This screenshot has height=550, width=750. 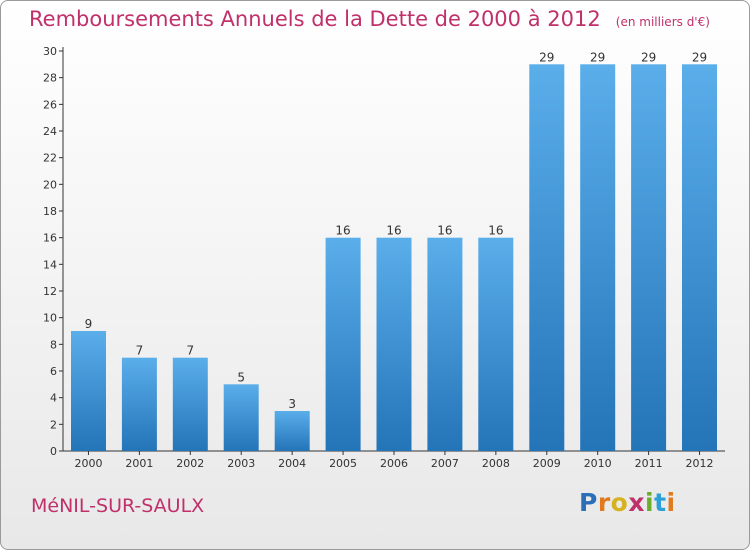 I want to click on x-tick-label: 2007, so click(x=445, y=463).